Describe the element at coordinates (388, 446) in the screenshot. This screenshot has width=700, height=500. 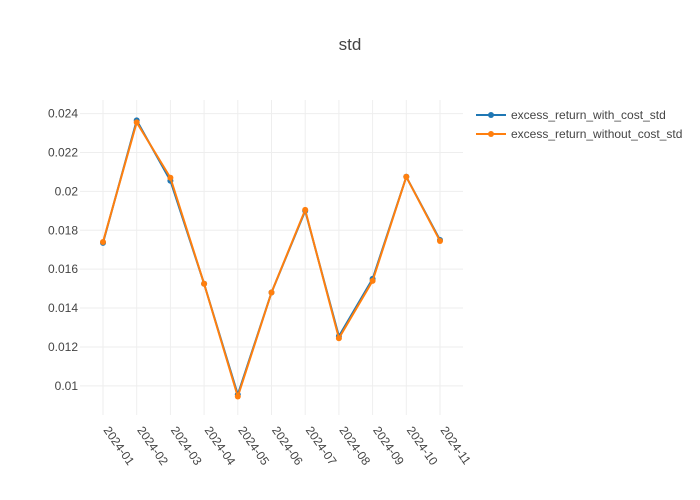
I see `x-tick-label: 2024-09` at that location.